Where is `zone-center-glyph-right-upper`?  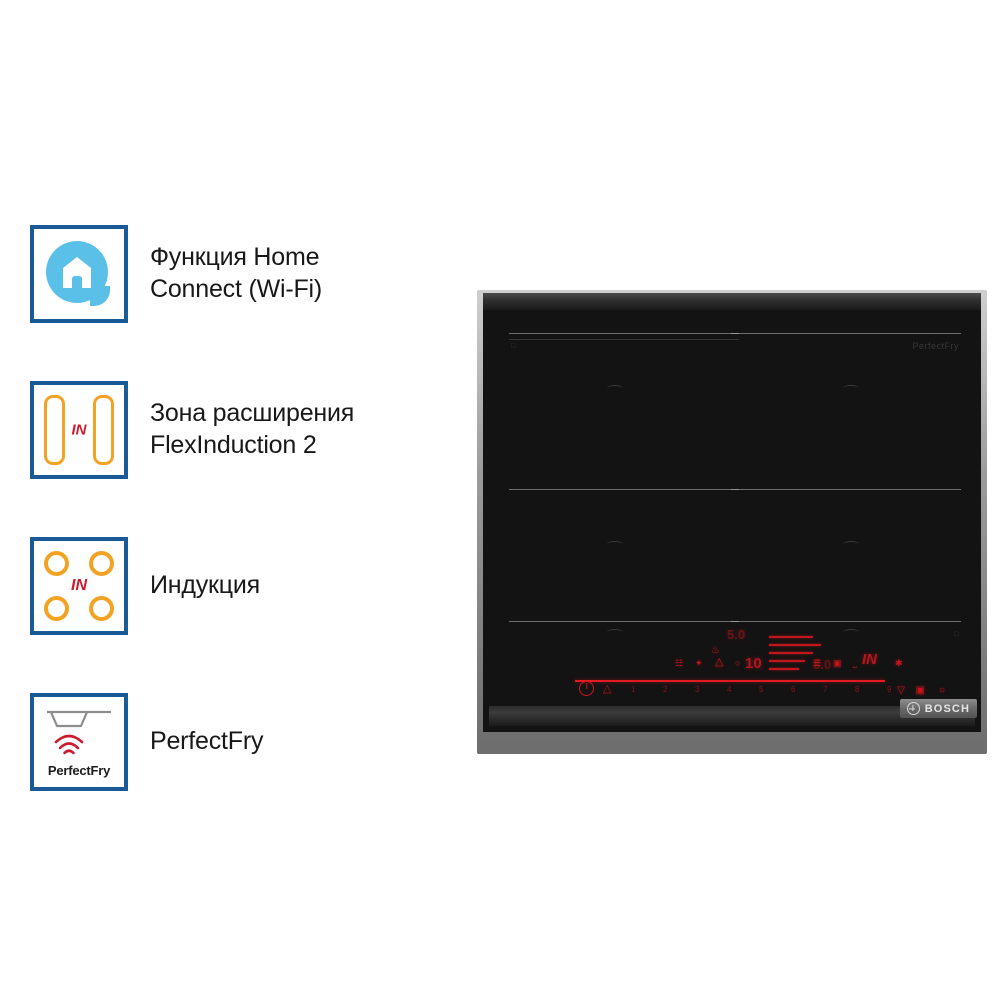
zone-center-glyph-right-upper is located at coordinates (851, 388).